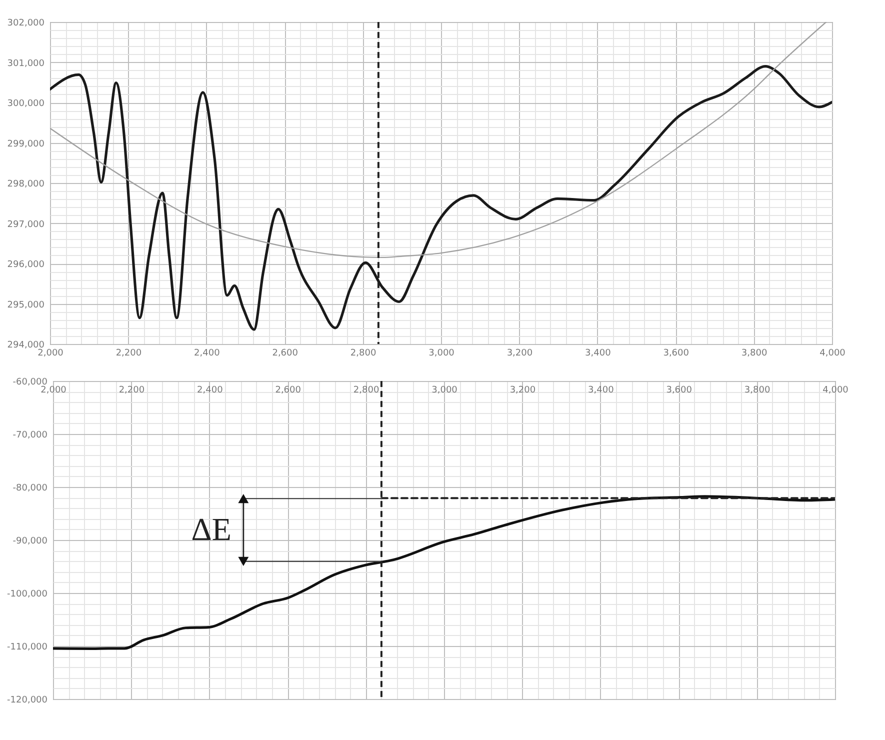  I want to click on y-tick-label: 299,000, so click(26, 144).